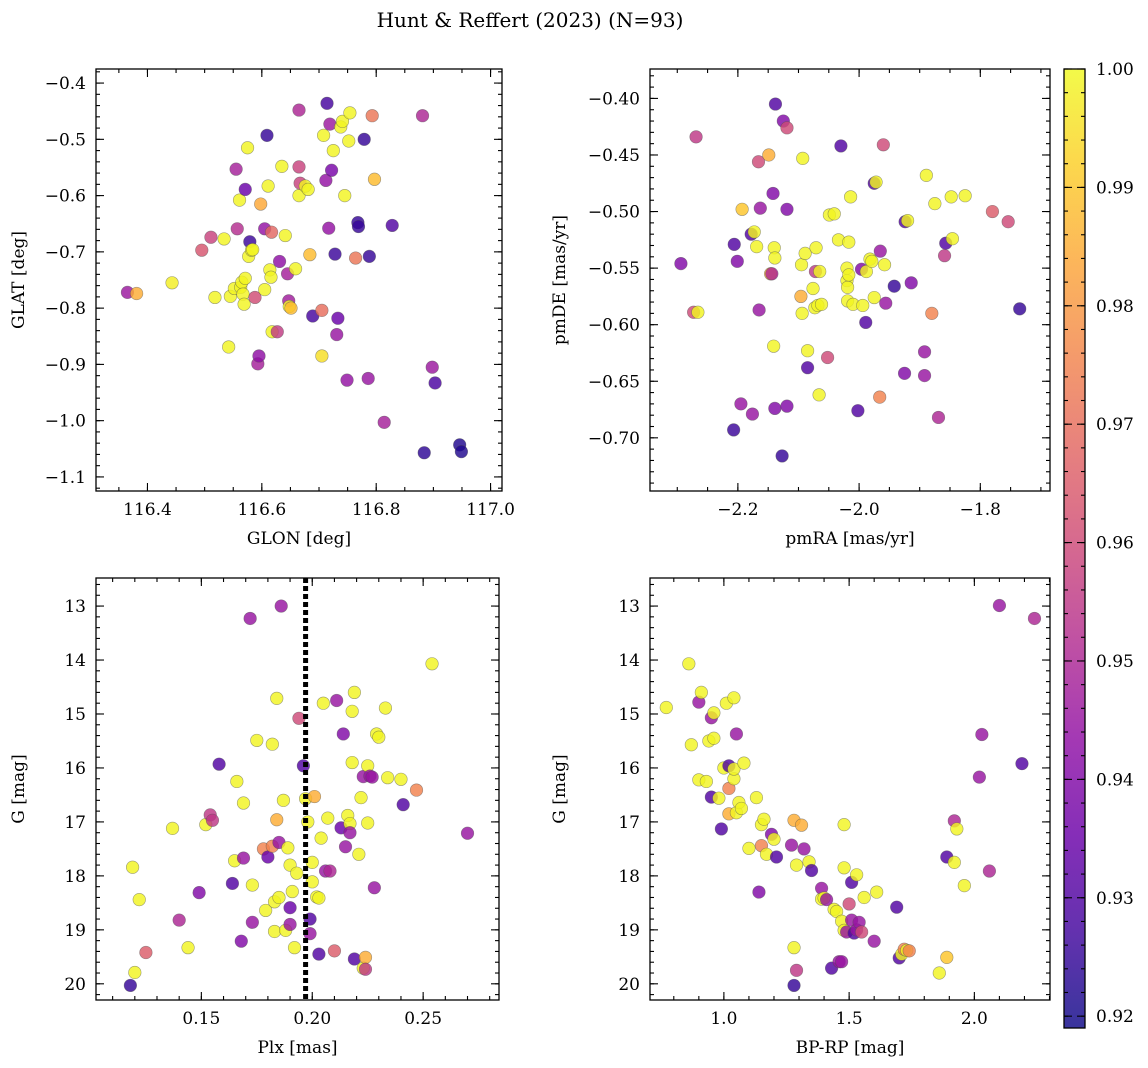 Image resolution: width=1148 pixels, height=1068 pixels. What do you see at coordinates (376, 510) in the screenshot?
I see `x-tick-label: 116.8` at bounding box center [376, 510].